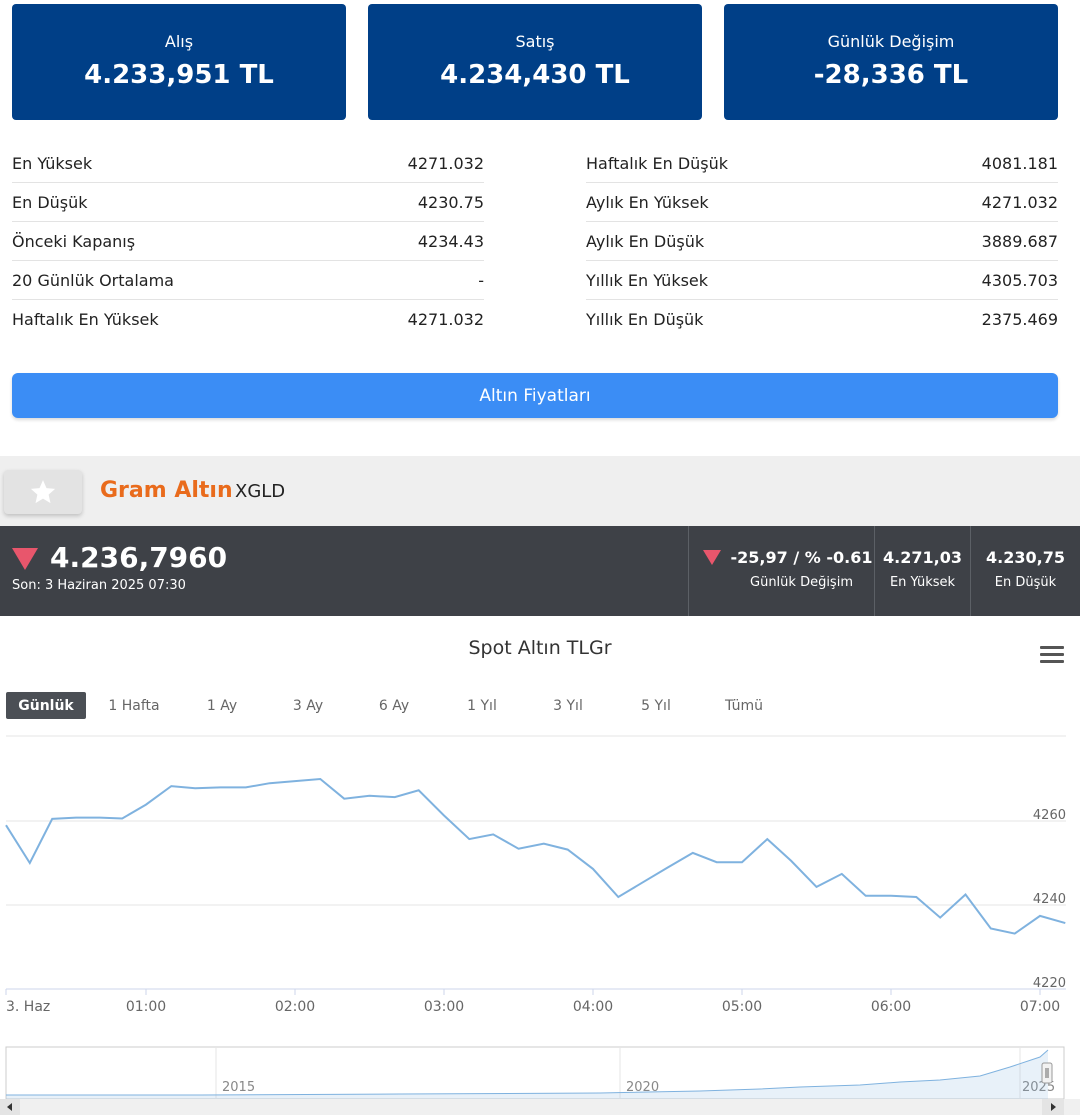 This screenshot has width=1080, height=1120. I want to click on stat-row: Aylık En Düşük 3889.687, so click(822, 241).